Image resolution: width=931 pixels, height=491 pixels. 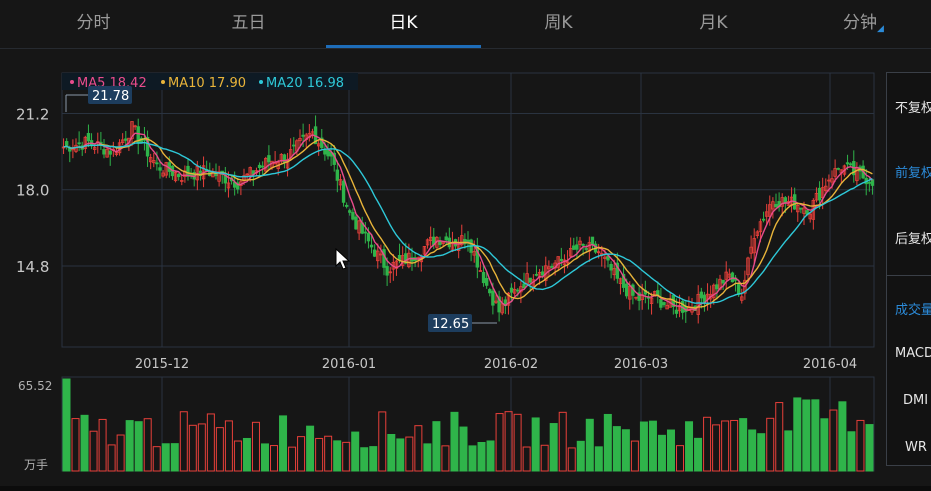 What do you see at coordinates (913, 239) in the screenshot?
I see `option-backward-adjust: 后复权` at bounding box center [913, 239].